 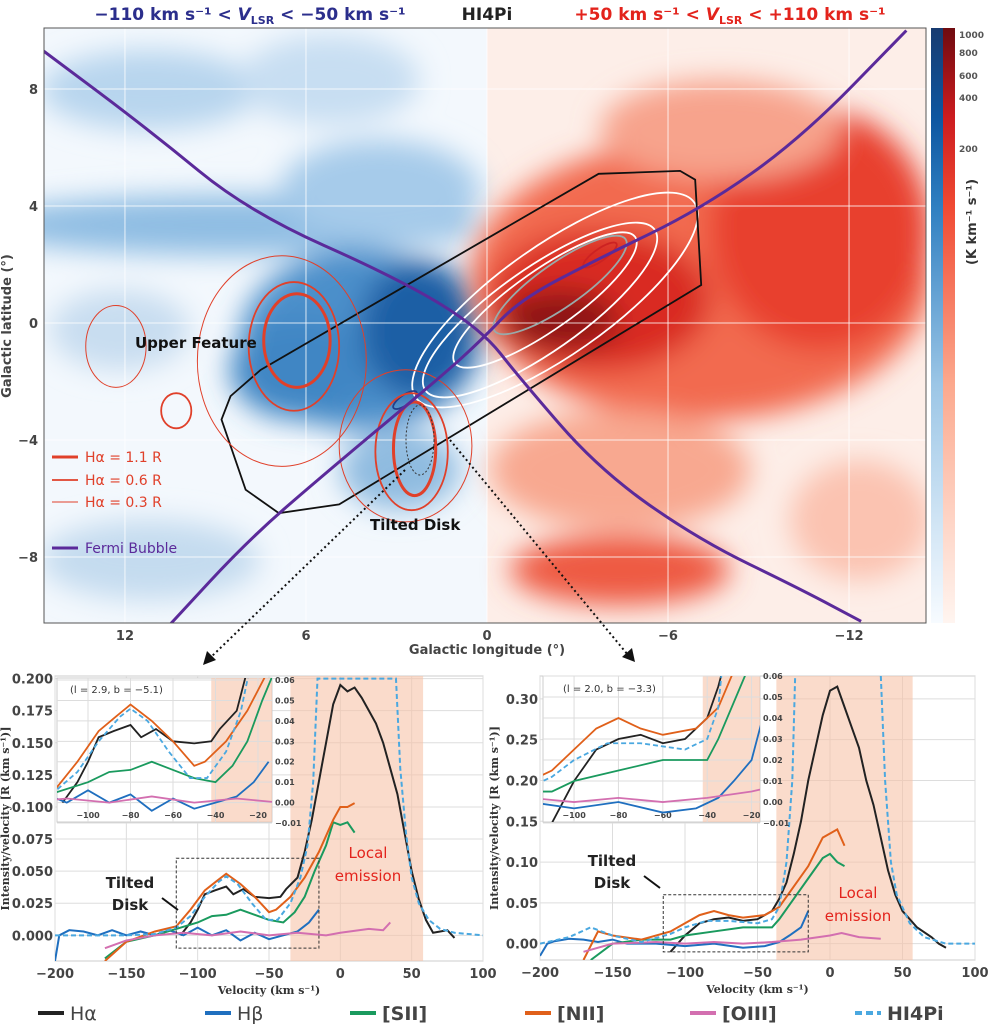 I want to click on arrowhead-left, so click(x=209, y=658).